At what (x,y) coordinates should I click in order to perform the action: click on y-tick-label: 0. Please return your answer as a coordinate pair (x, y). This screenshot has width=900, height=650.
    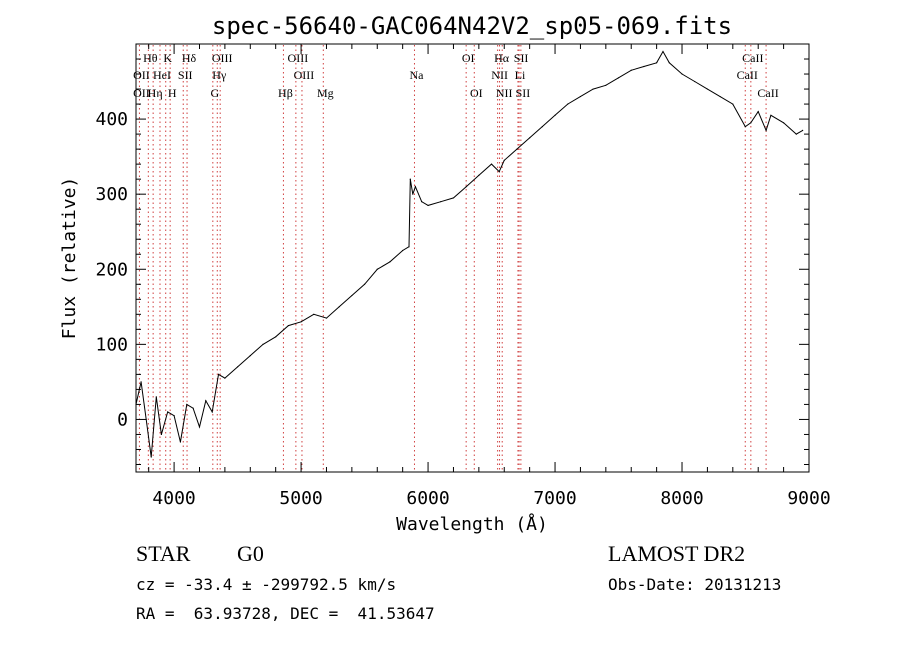
    Looking at the image, I should click on (122, 419).